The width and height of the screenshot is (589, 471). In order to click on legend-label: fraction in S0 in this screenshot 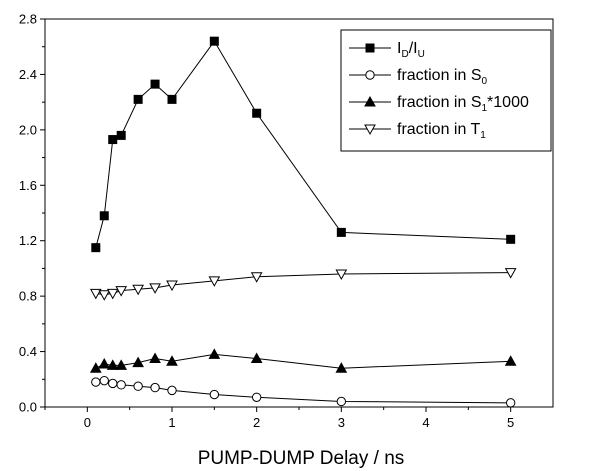, I will do `click(442, 77)`.